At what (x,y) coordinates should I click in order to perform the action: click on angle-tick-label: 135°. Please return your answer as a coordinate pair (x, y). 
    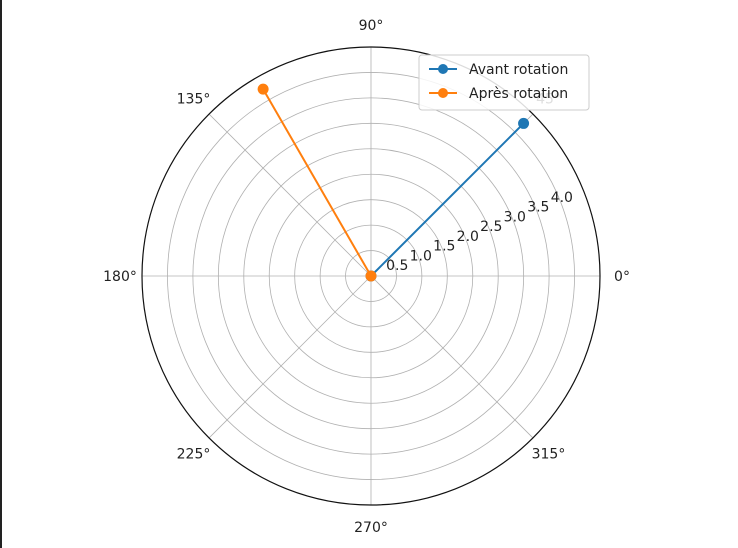
    Looking at the image, I should click on (194, 100).